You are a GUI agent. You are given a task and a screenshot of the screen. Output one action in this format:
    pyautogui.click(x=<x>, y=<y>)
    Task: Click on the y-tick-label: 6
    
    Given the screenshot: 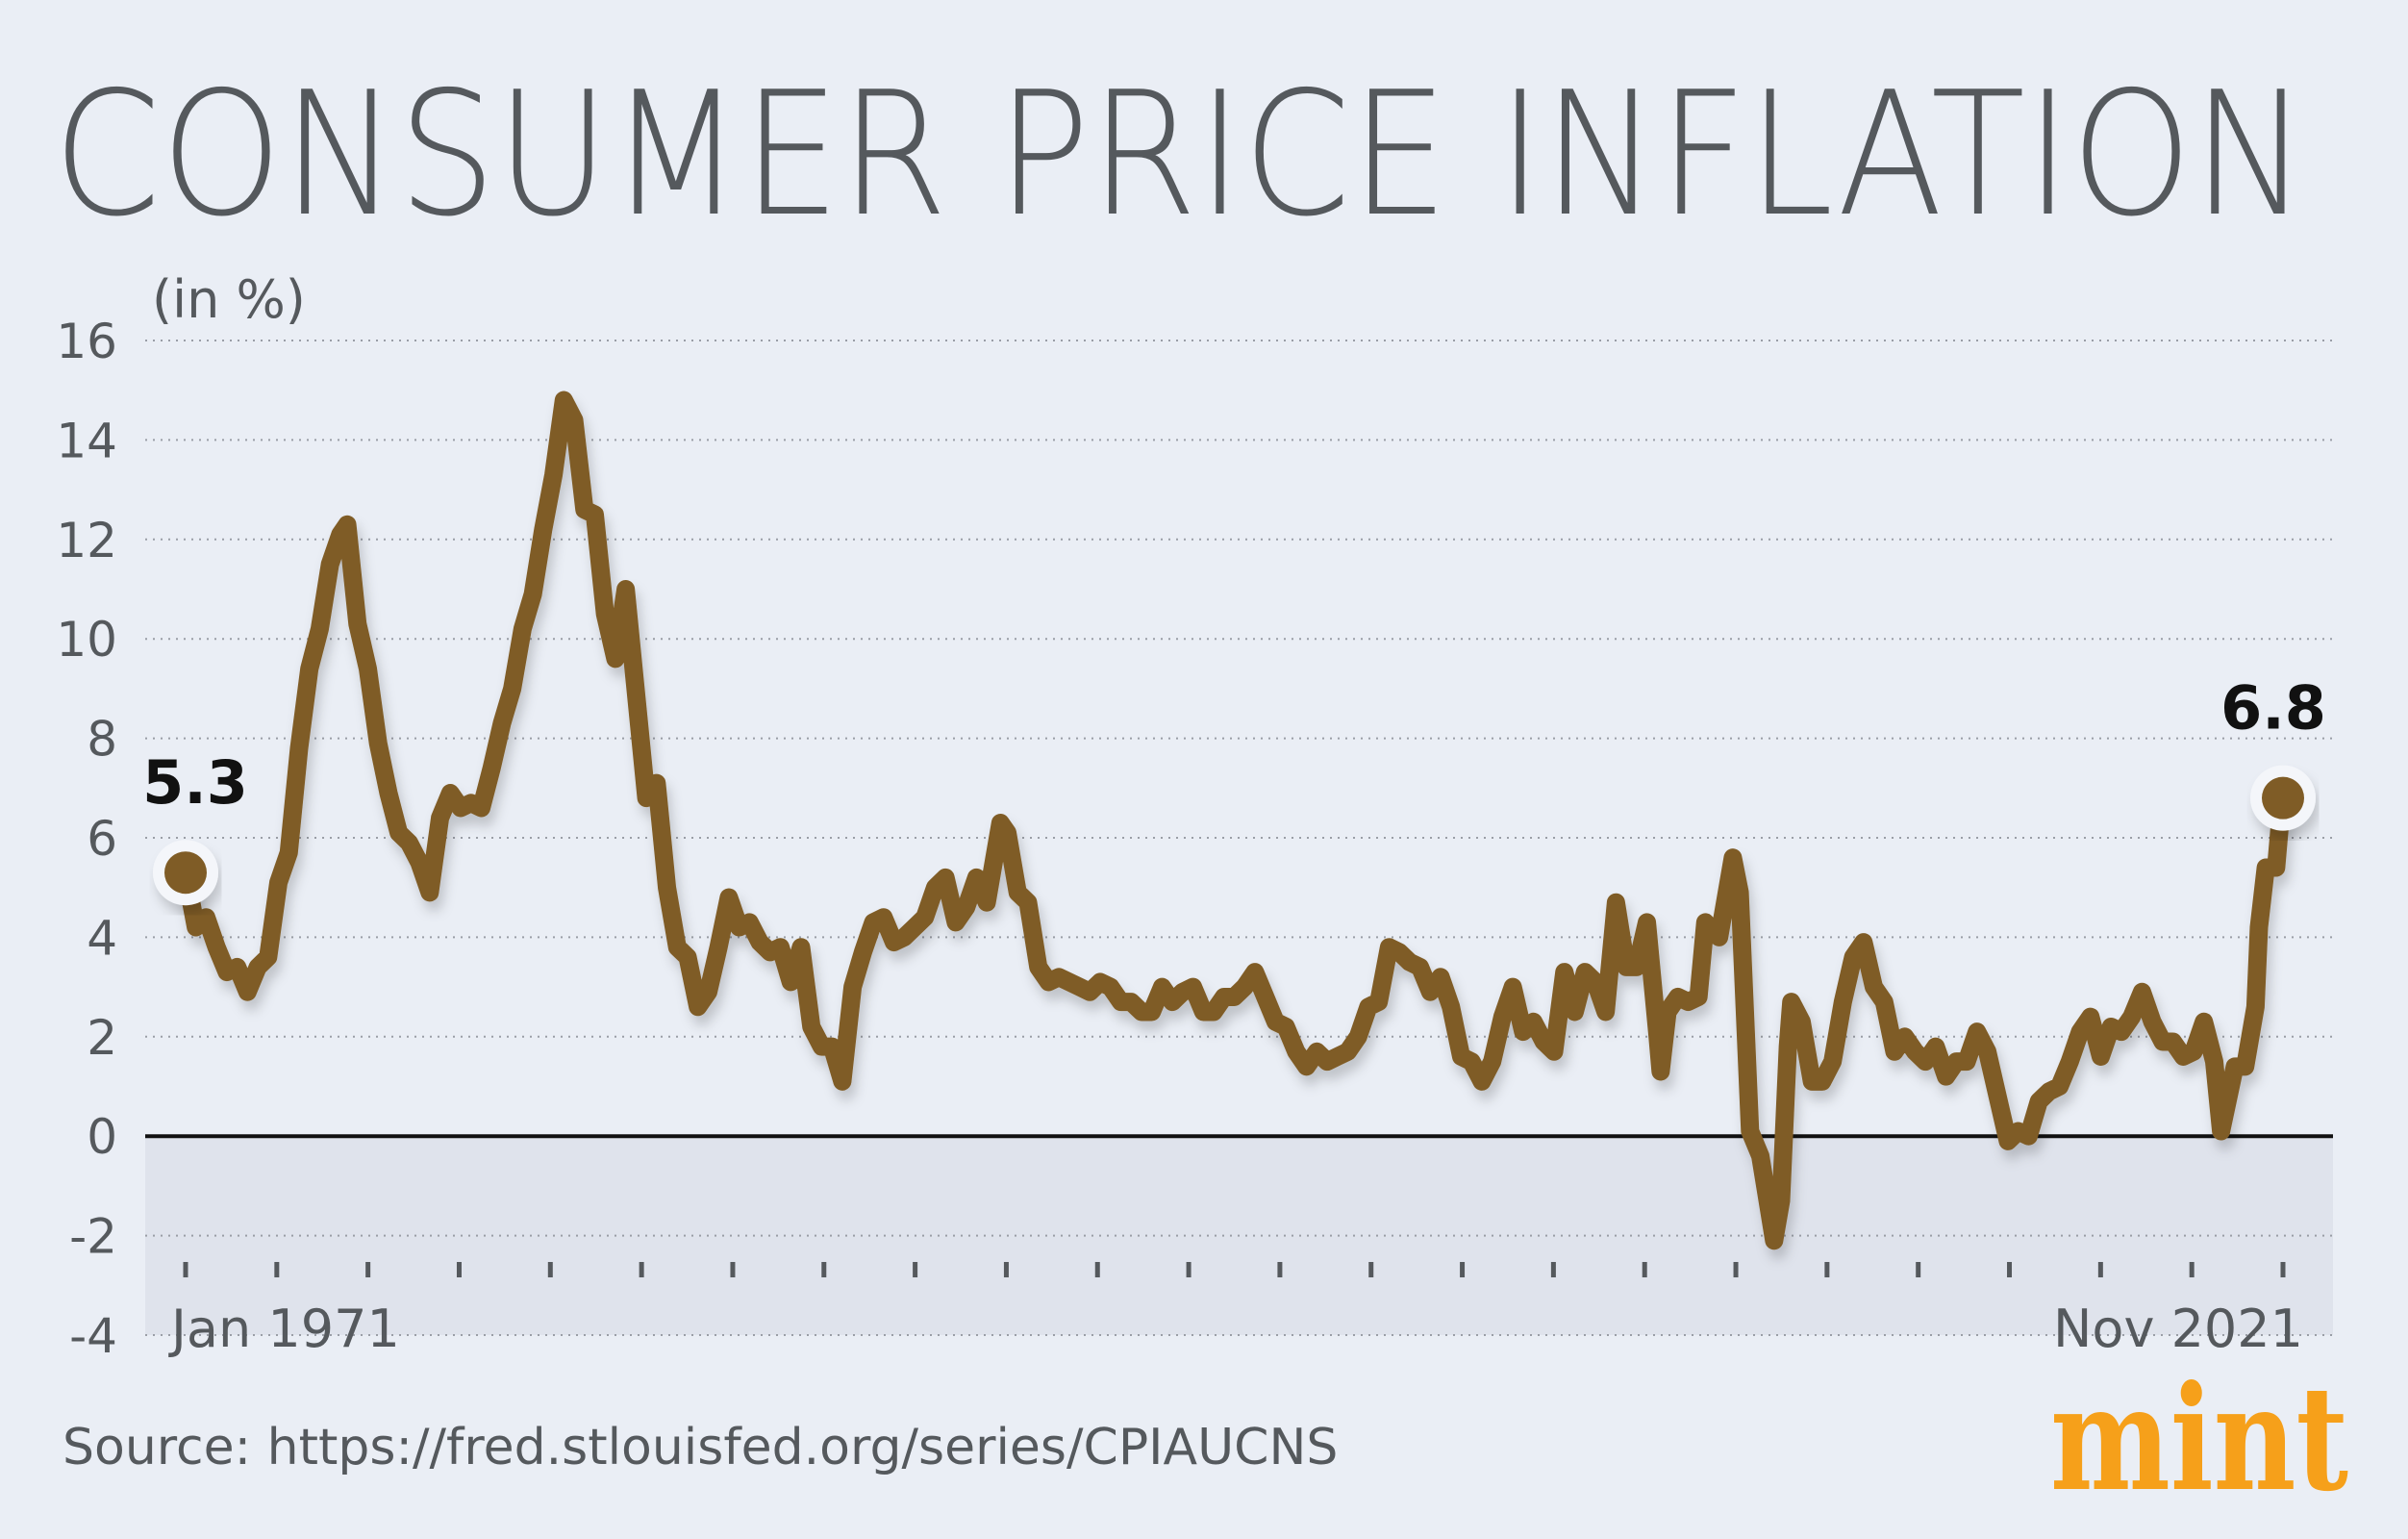 What is the action you would take?
    pyautogui.click(x=102, y=839)
    